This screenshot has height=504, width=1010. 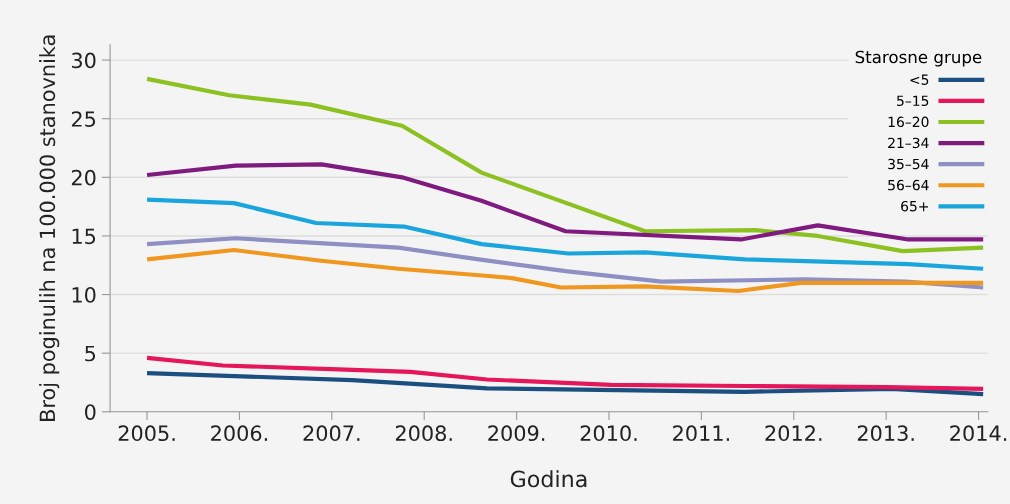 What do you see at coordinates (423, 433) in the screenshot?
I see `x-tick-label: 2008.` at bounding box center [423, 433].